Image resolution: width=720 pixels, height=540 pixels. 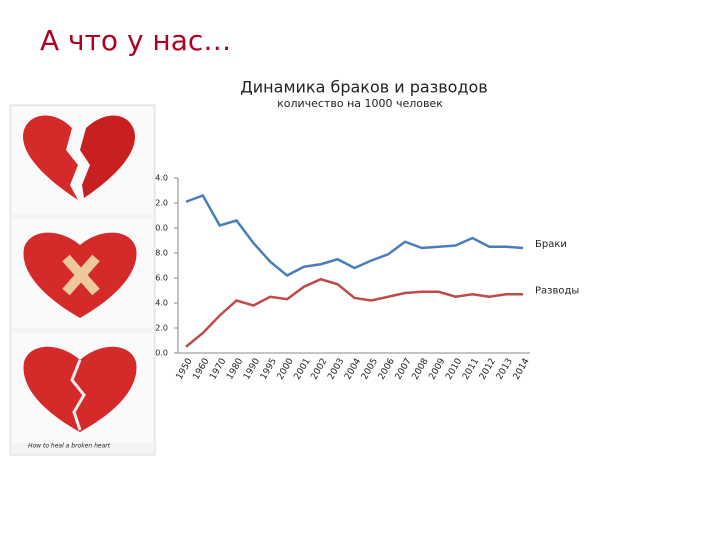 I want to click on x-tick-label: 2014, so click(x=522, y=369).